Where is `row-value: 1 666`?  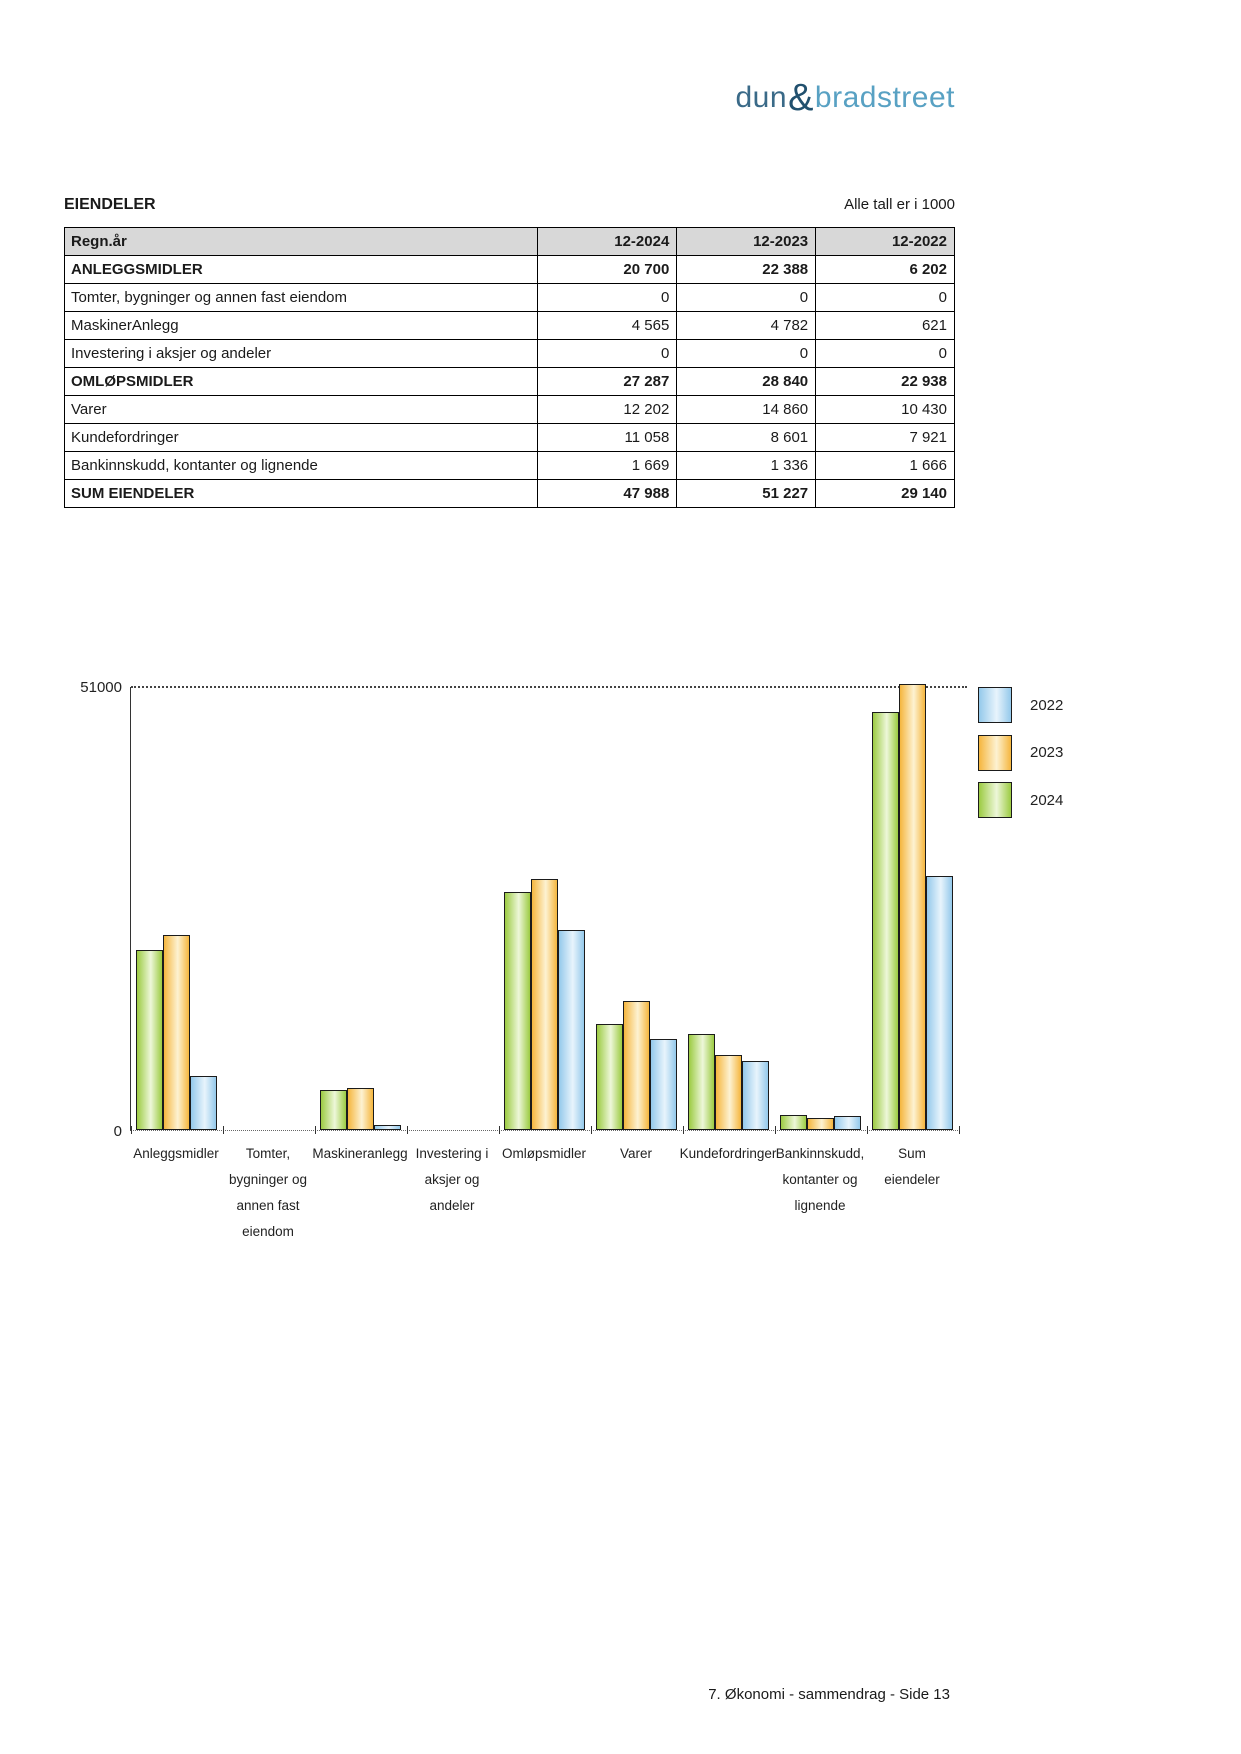
row-value: 1 666 is located at coordinates (885, 465).